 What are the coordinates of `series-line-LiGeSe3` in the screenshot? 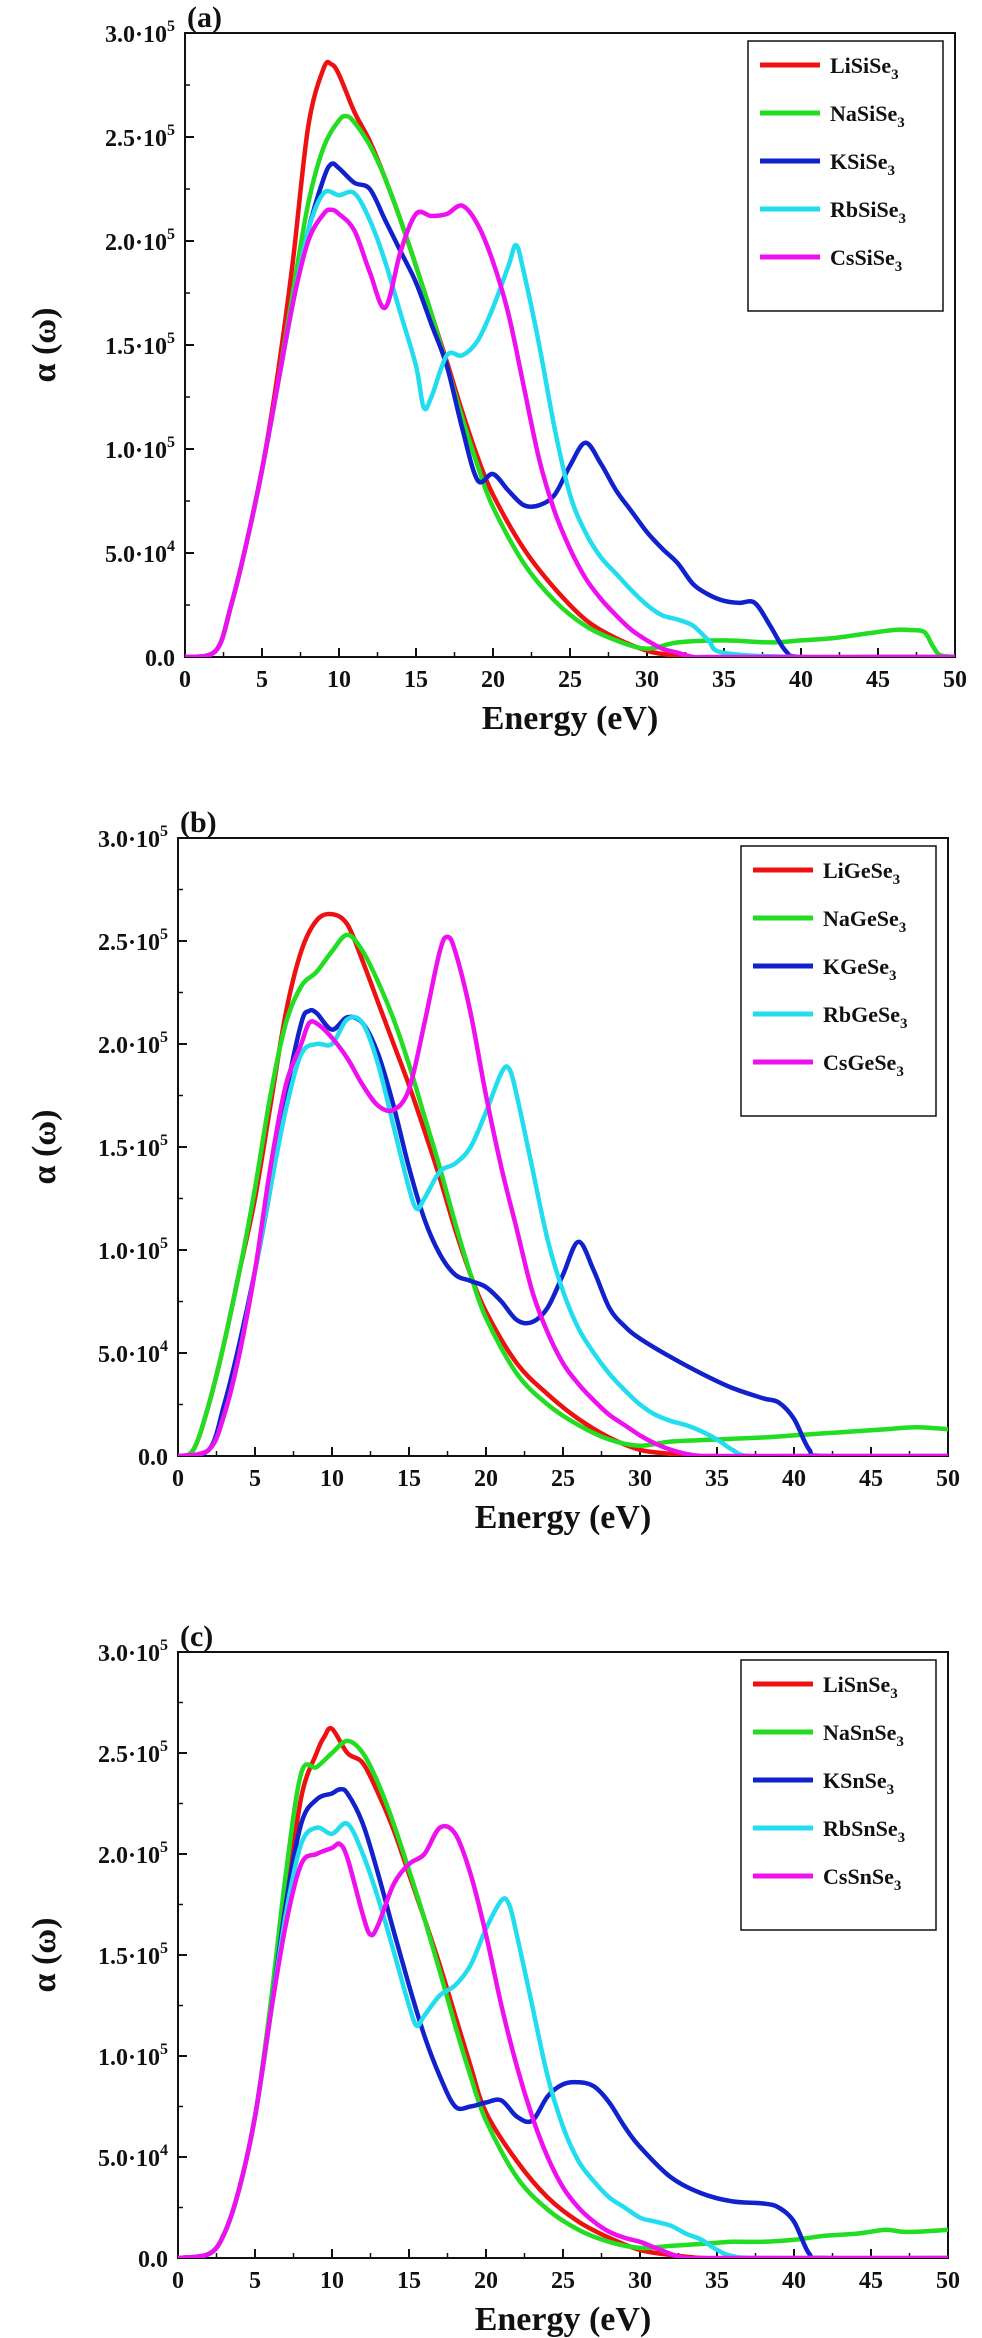 It's located at (449, 1183).